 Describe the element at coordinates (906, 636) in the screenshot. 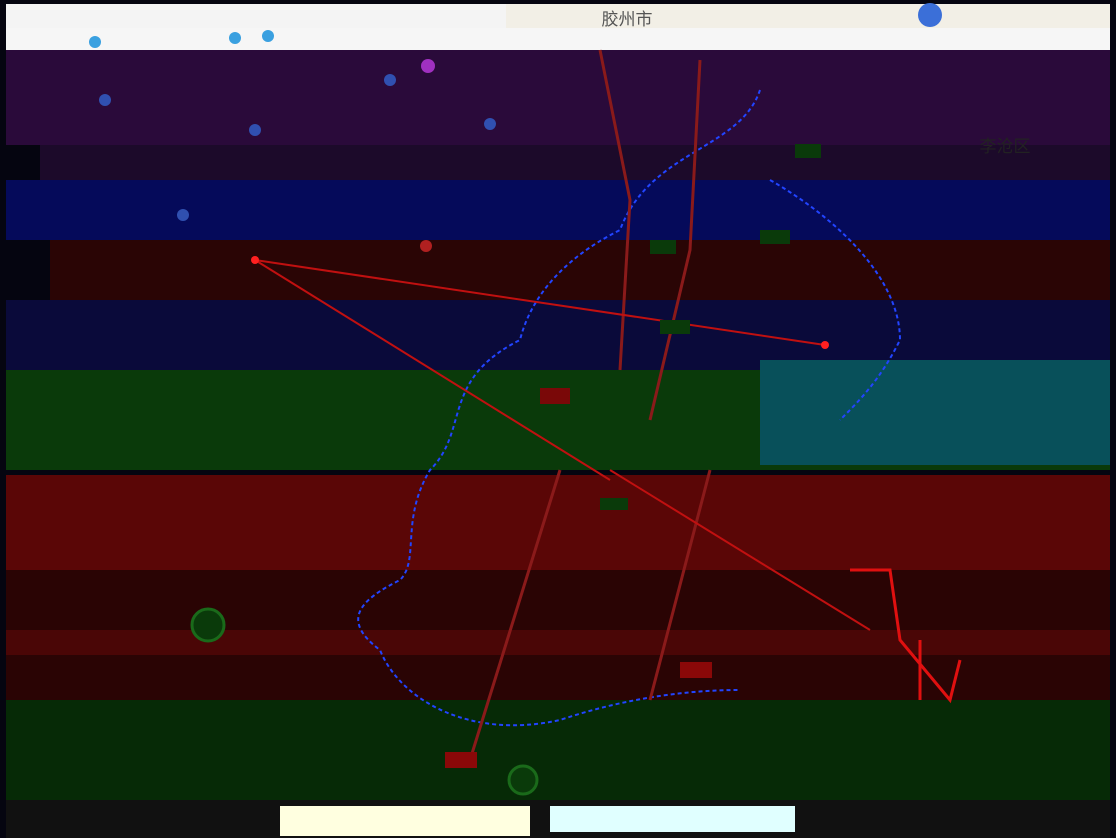

I see `runway` at that location.